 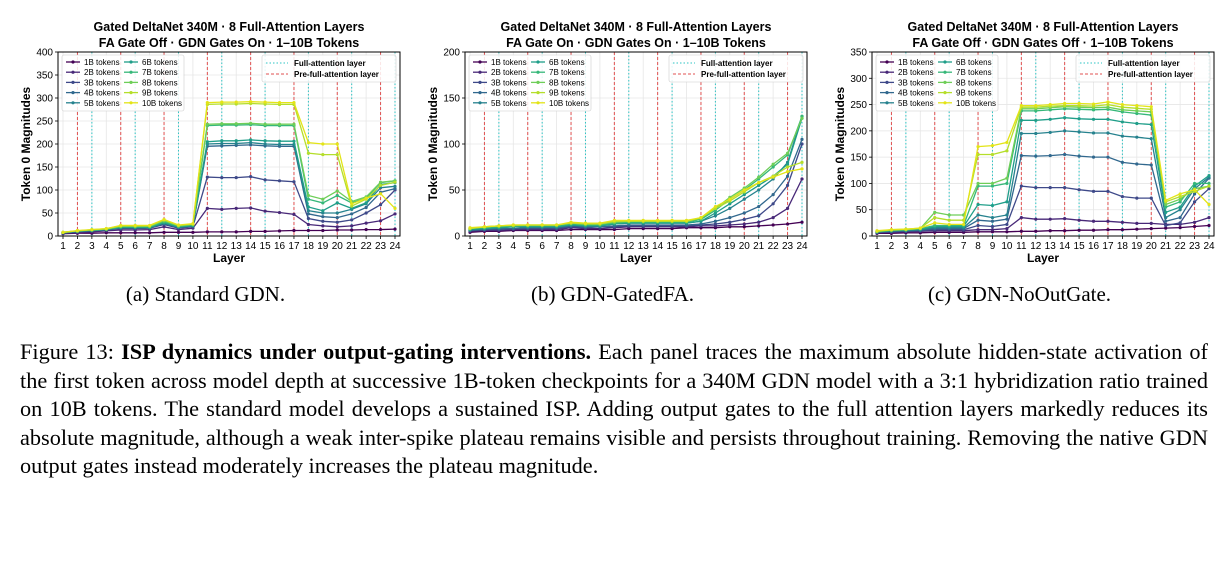 What do you see at coordinates (600, 246) in the screenshot?
I see `x-tick-label: 10` at bounding box center [600, 246].